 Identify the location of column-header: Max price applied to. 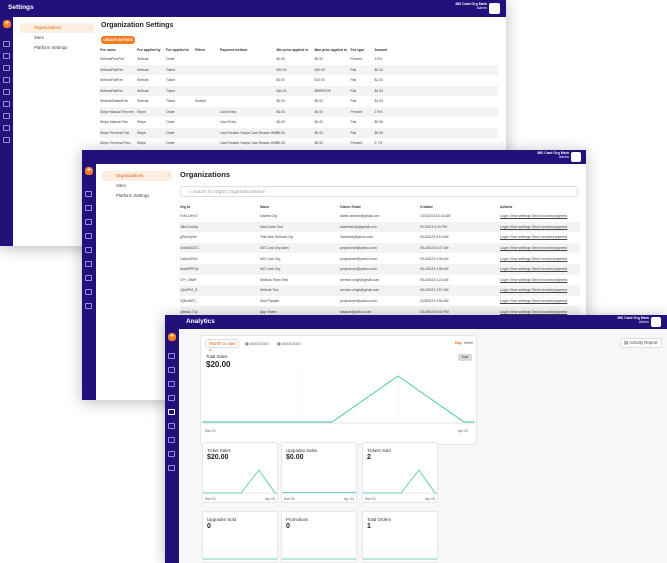
(331, 49).